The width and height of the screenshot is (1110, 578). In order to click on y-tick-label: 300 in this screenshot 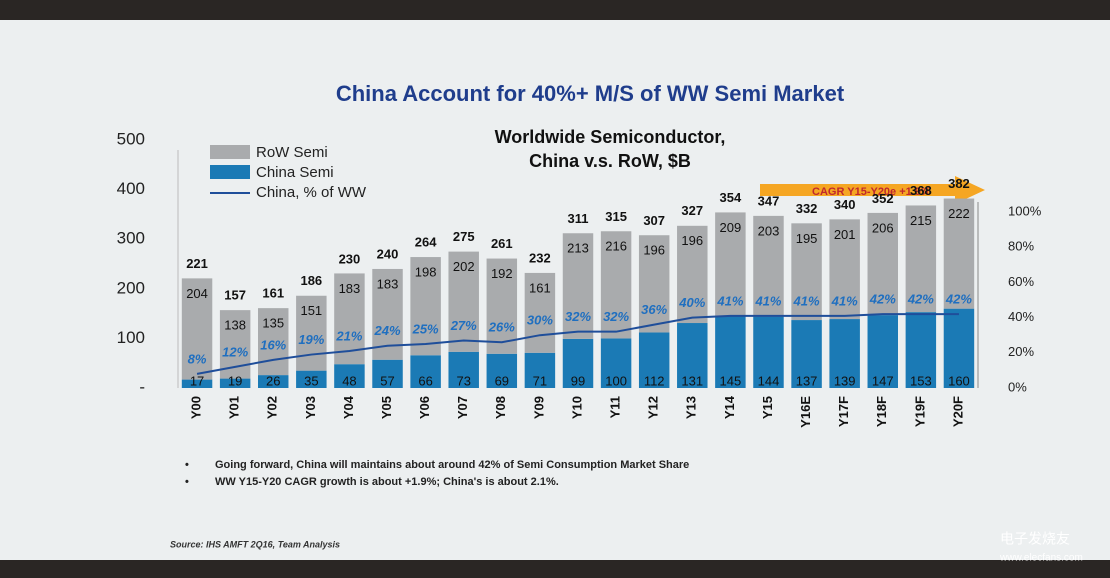, I will do `click(131, 238)`.